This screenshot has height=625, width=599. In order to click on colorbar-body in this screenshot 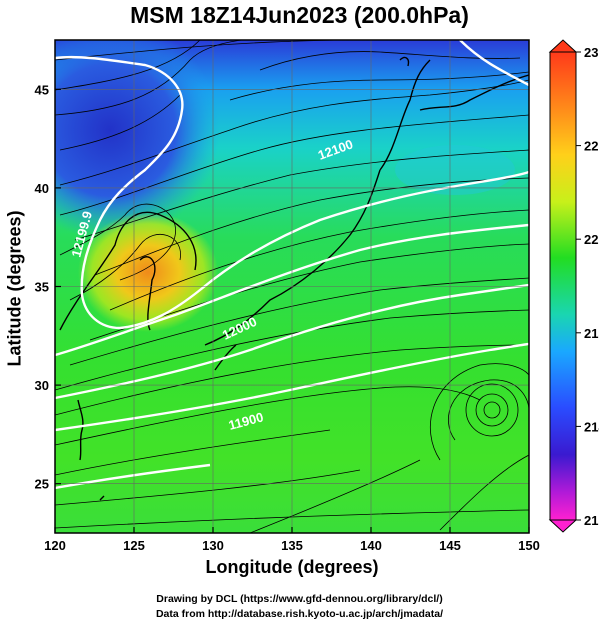, I will do `click(563, 286)`.